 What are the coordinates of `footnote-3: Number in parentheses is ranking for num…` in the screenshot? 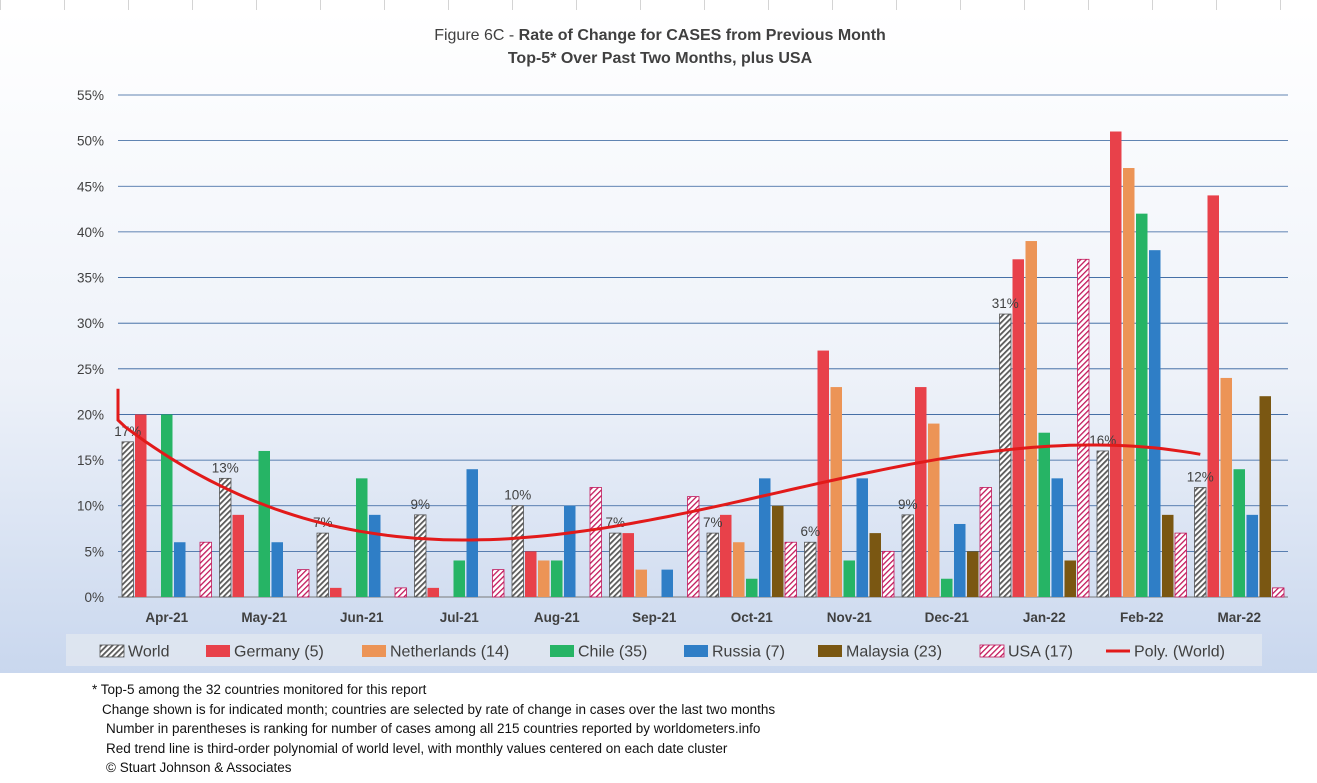 It's located at (433, 729).